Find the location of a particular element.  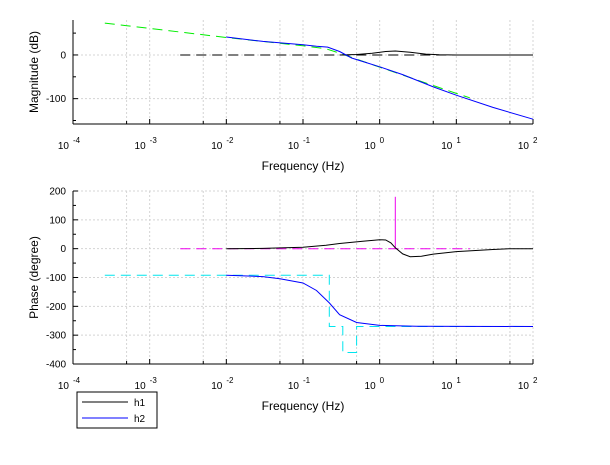

legend-box is located at coordinates (117, 410).